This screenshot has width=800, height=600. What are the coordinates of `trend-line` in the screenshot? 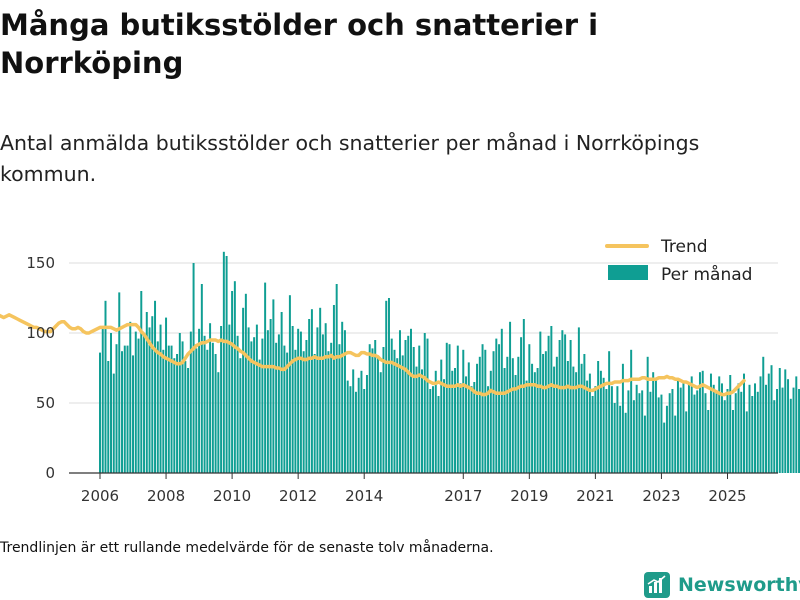 It's located at (373, 355).